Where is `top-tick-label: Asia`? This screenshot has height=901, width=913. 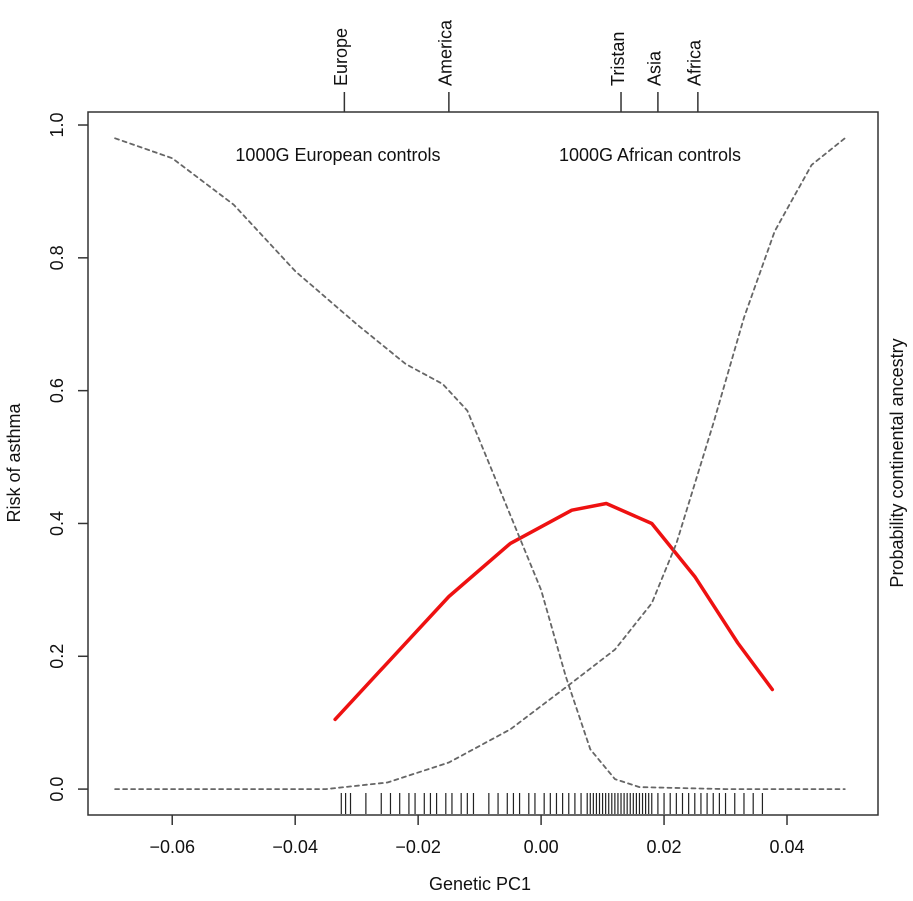 top-tick-label: Asia is located at coordinates (655, 68).